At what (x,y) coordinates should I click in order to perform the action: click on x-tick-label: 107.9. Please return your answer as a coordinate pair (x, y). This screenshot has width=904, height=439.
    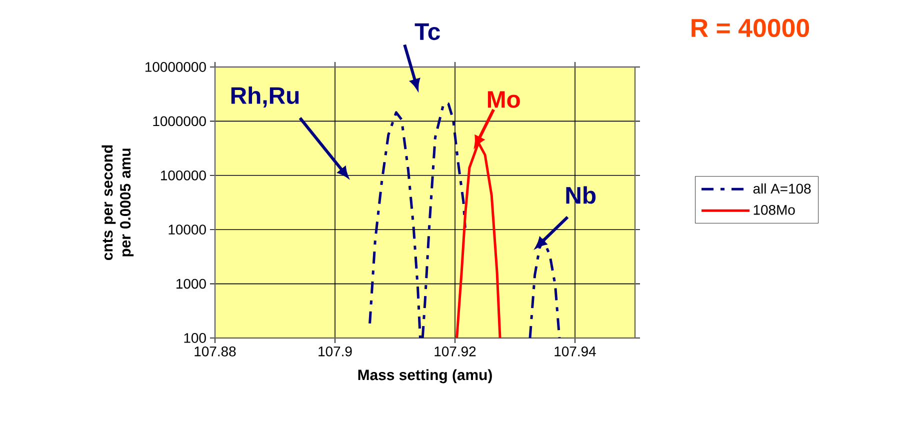
    Looking at the image, I should click on (335, 351).